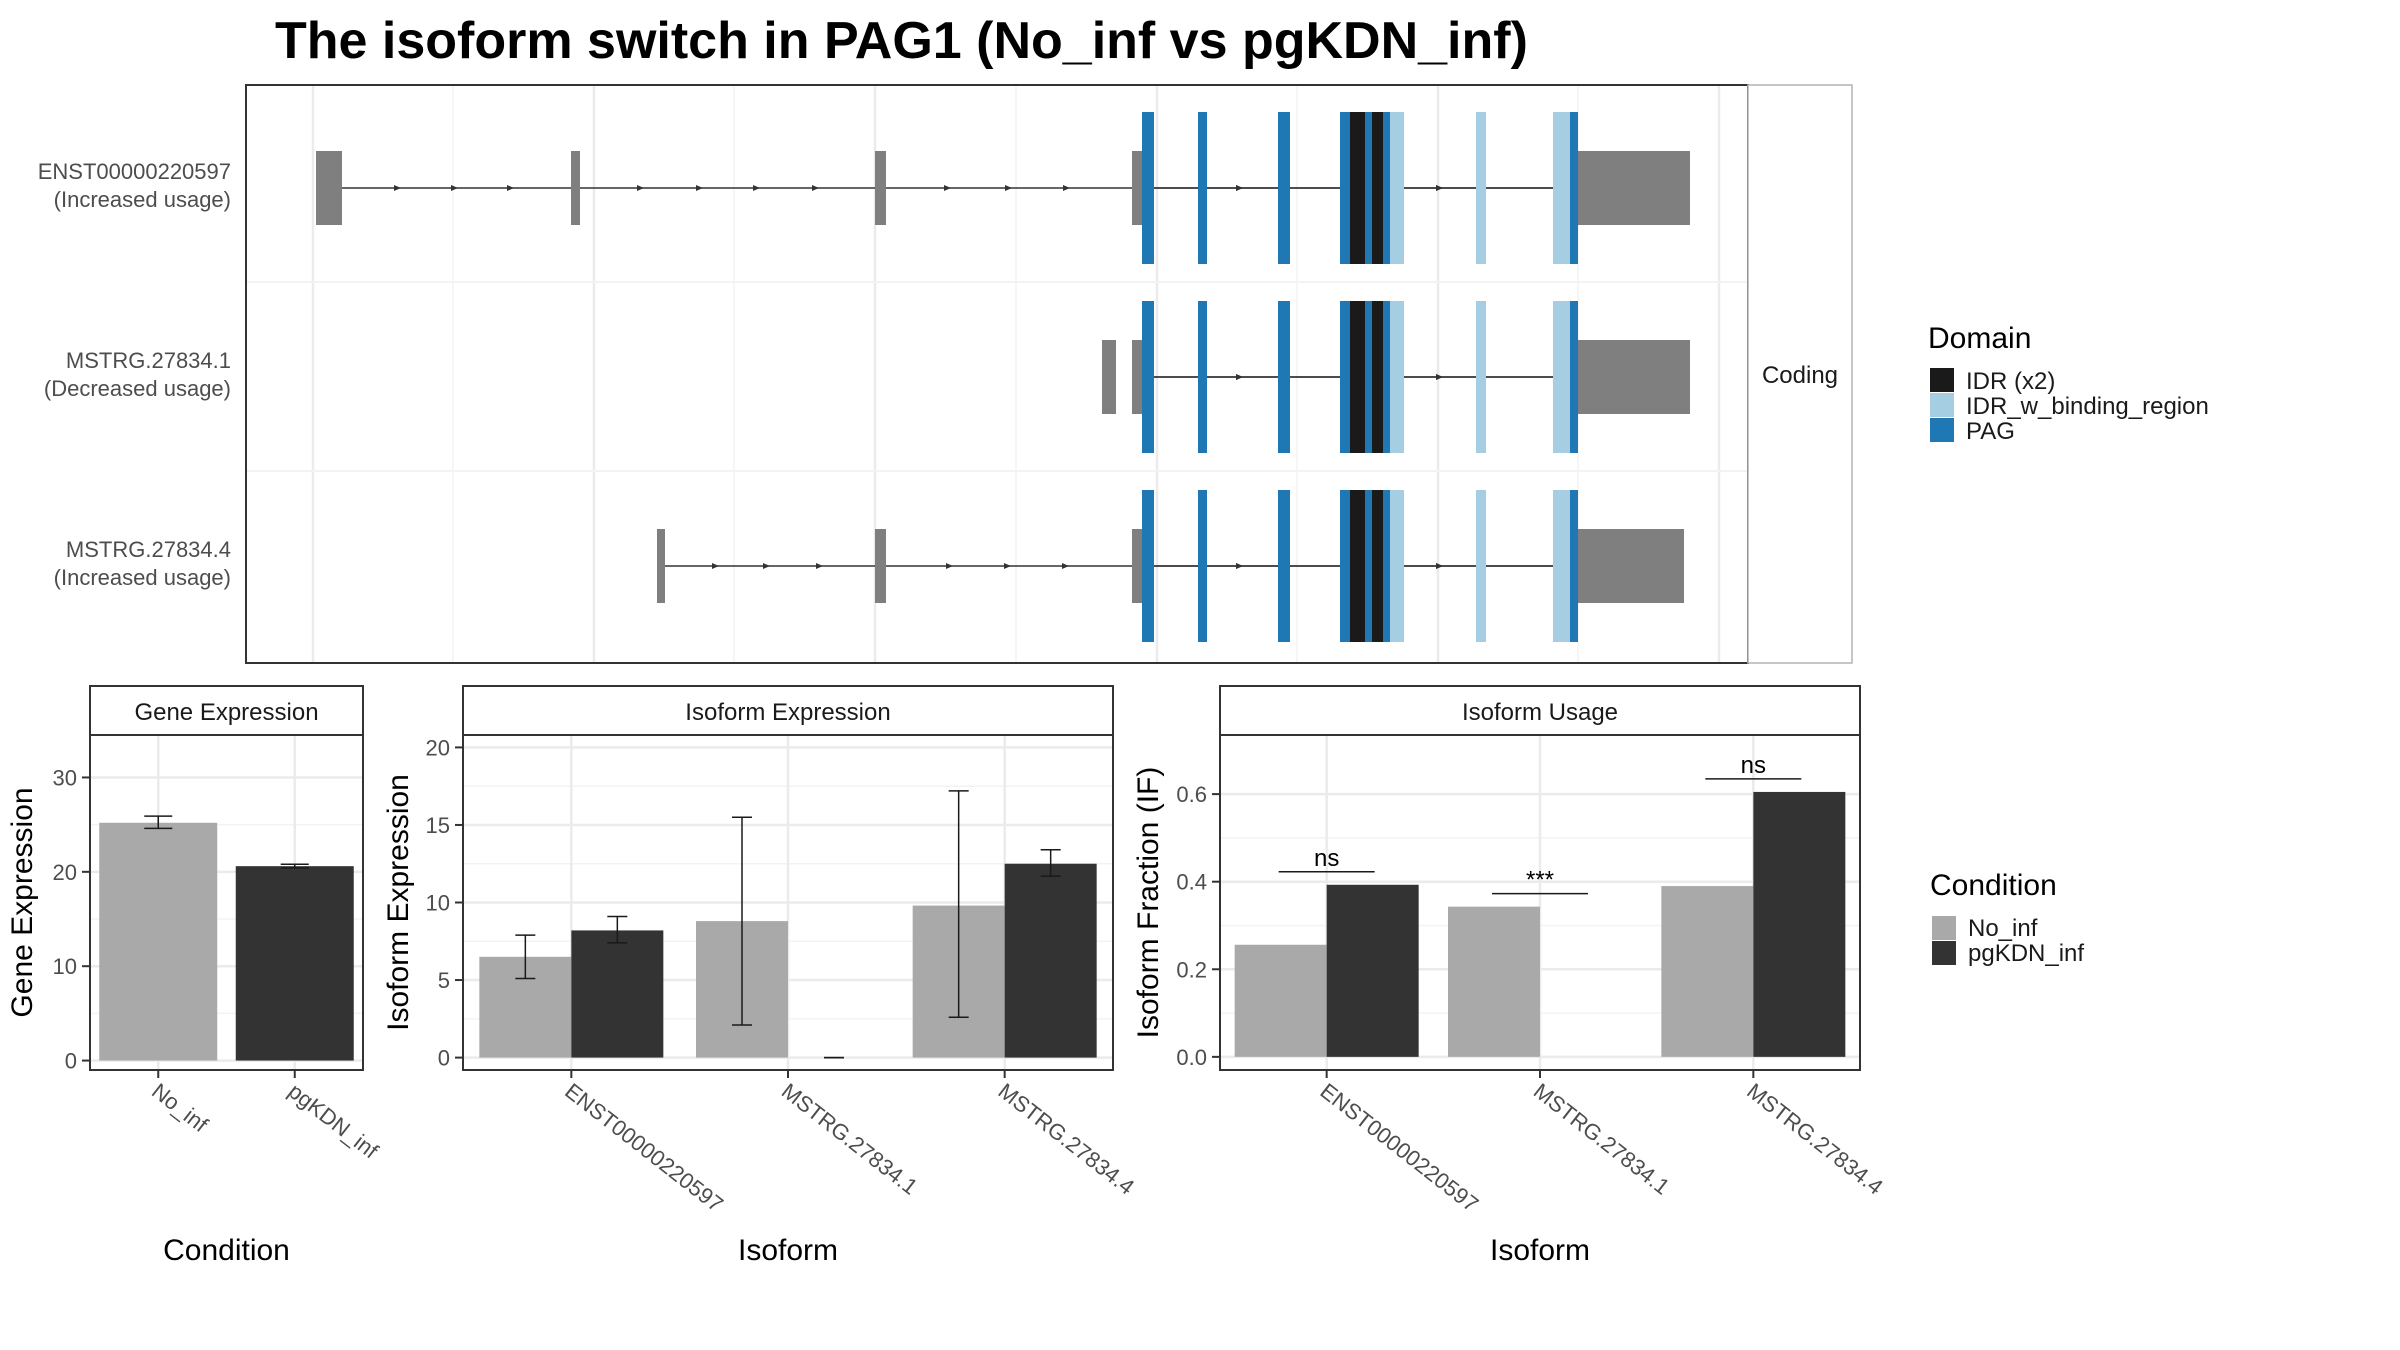  What do you see at coordinates (158, 941) in the screenshot?
I see `bar-no-inf` at bounding box center [158, 941].